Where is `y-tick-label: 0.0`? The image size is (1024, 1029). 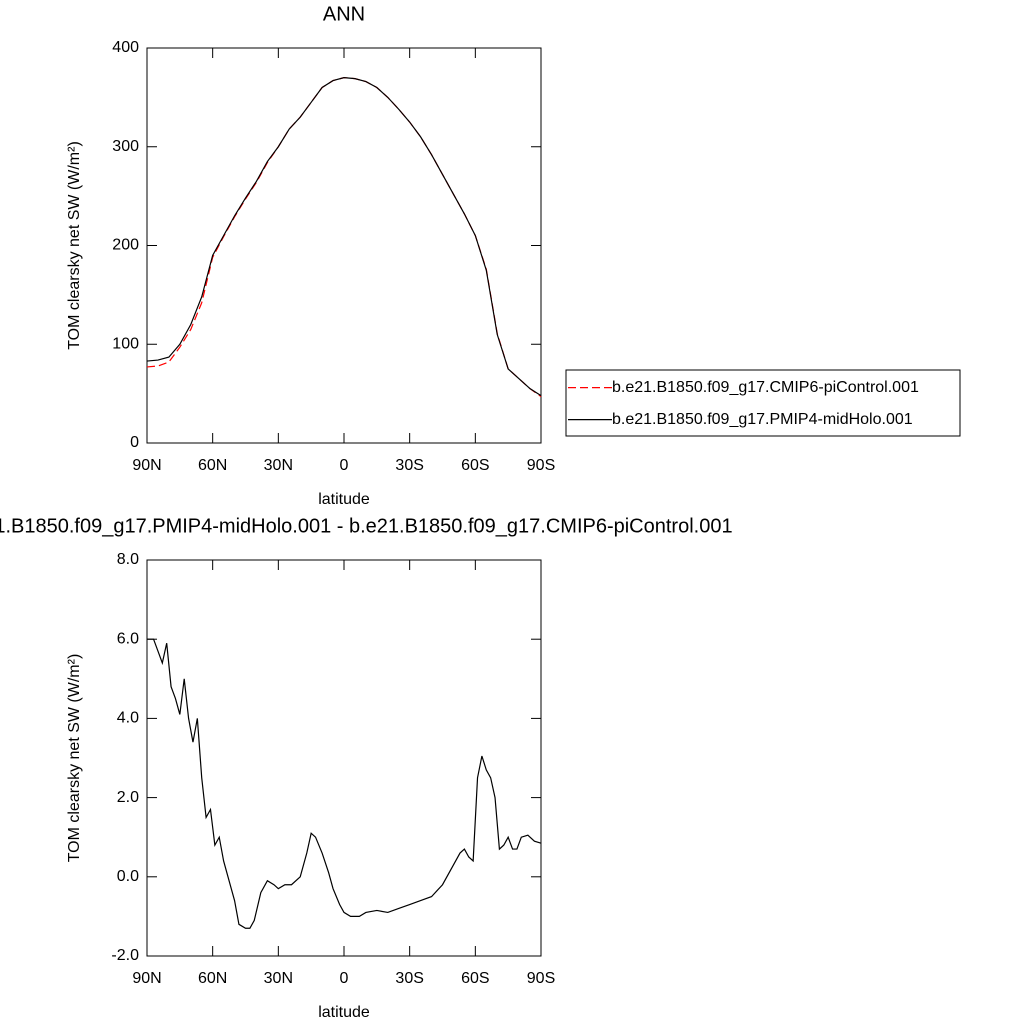
y-tick-label: 0.0 is located at coordinates (128, 876).